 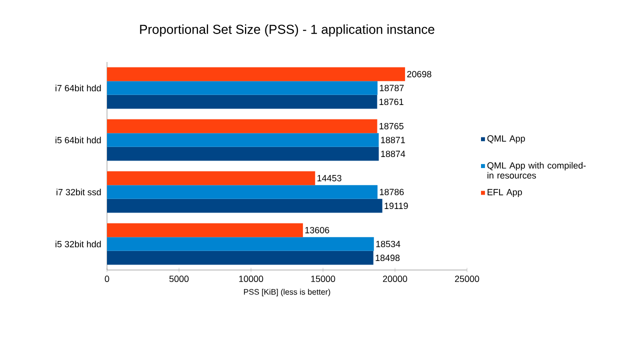 I want to click on data-label: 18787, so click(x=392, y=88).